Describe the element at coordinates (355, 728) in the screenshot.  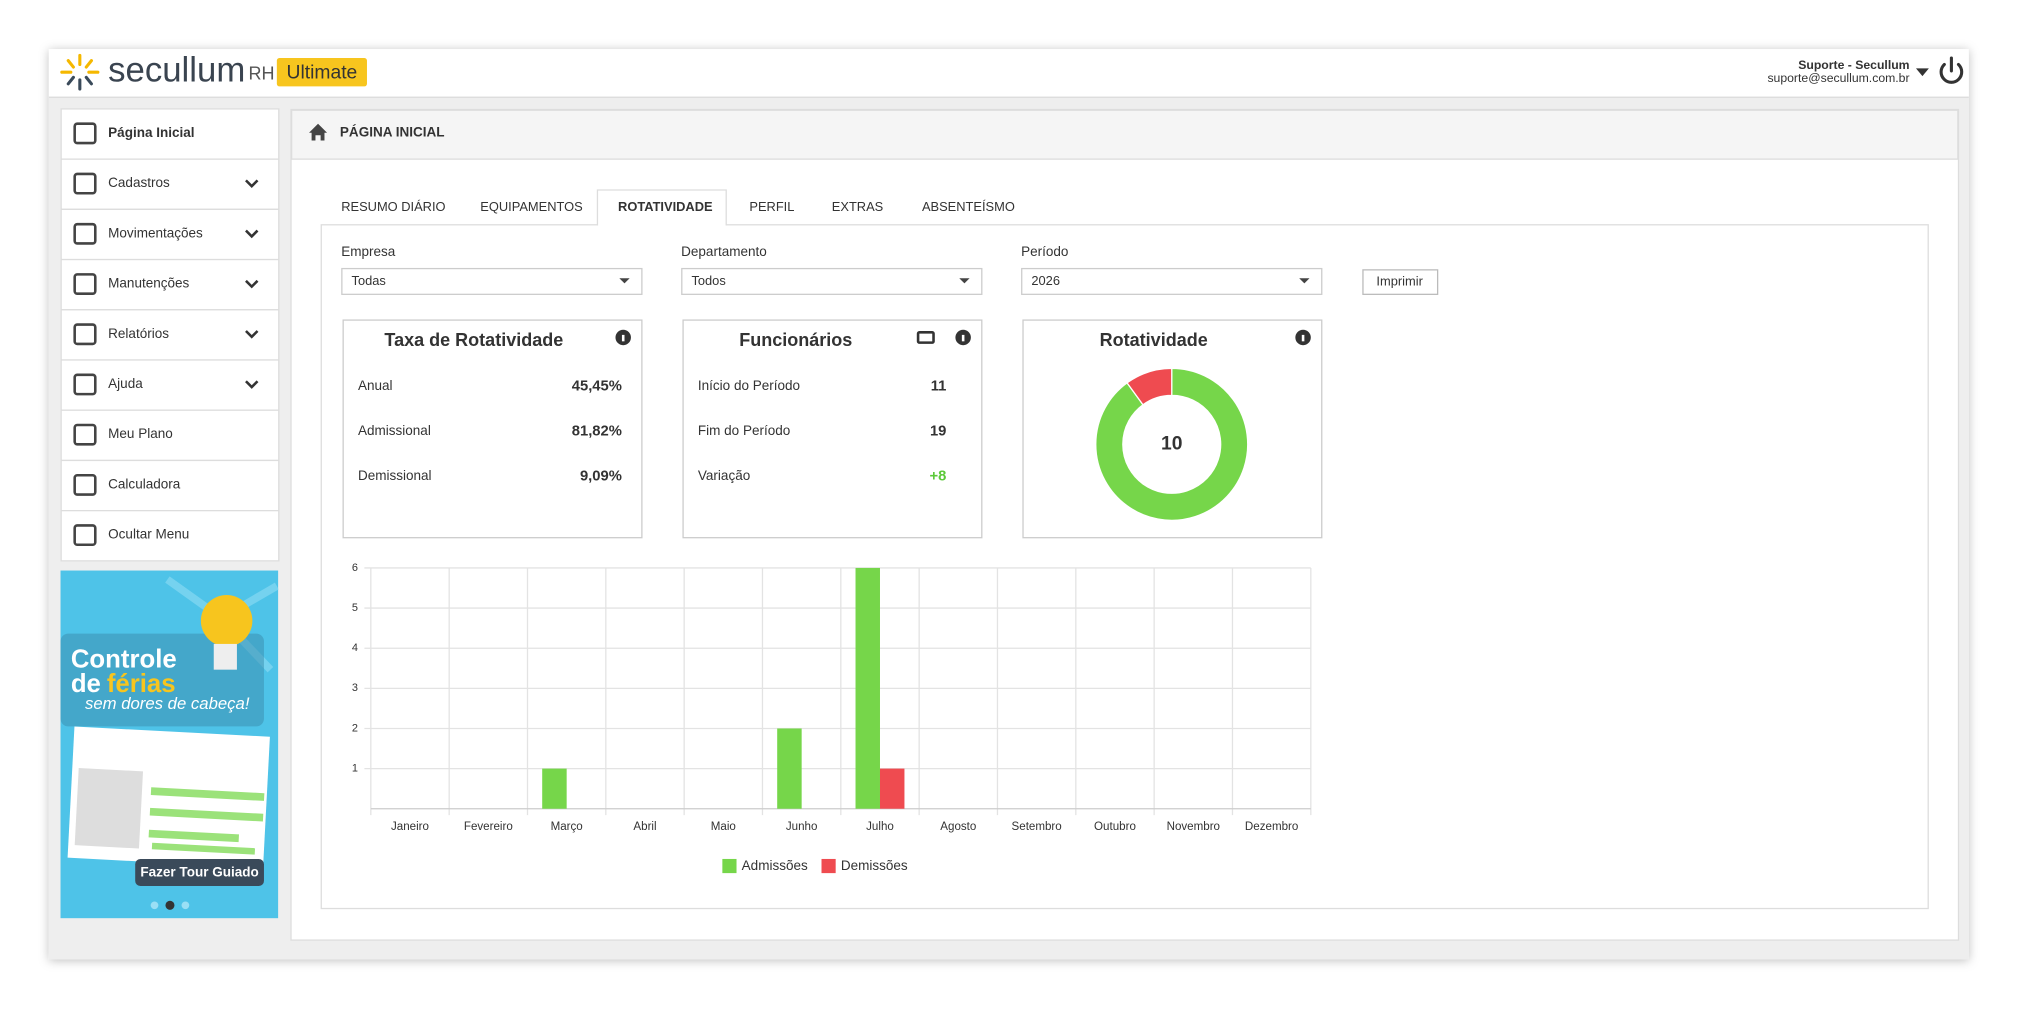
I see `y-tick-label: 2` at that location.